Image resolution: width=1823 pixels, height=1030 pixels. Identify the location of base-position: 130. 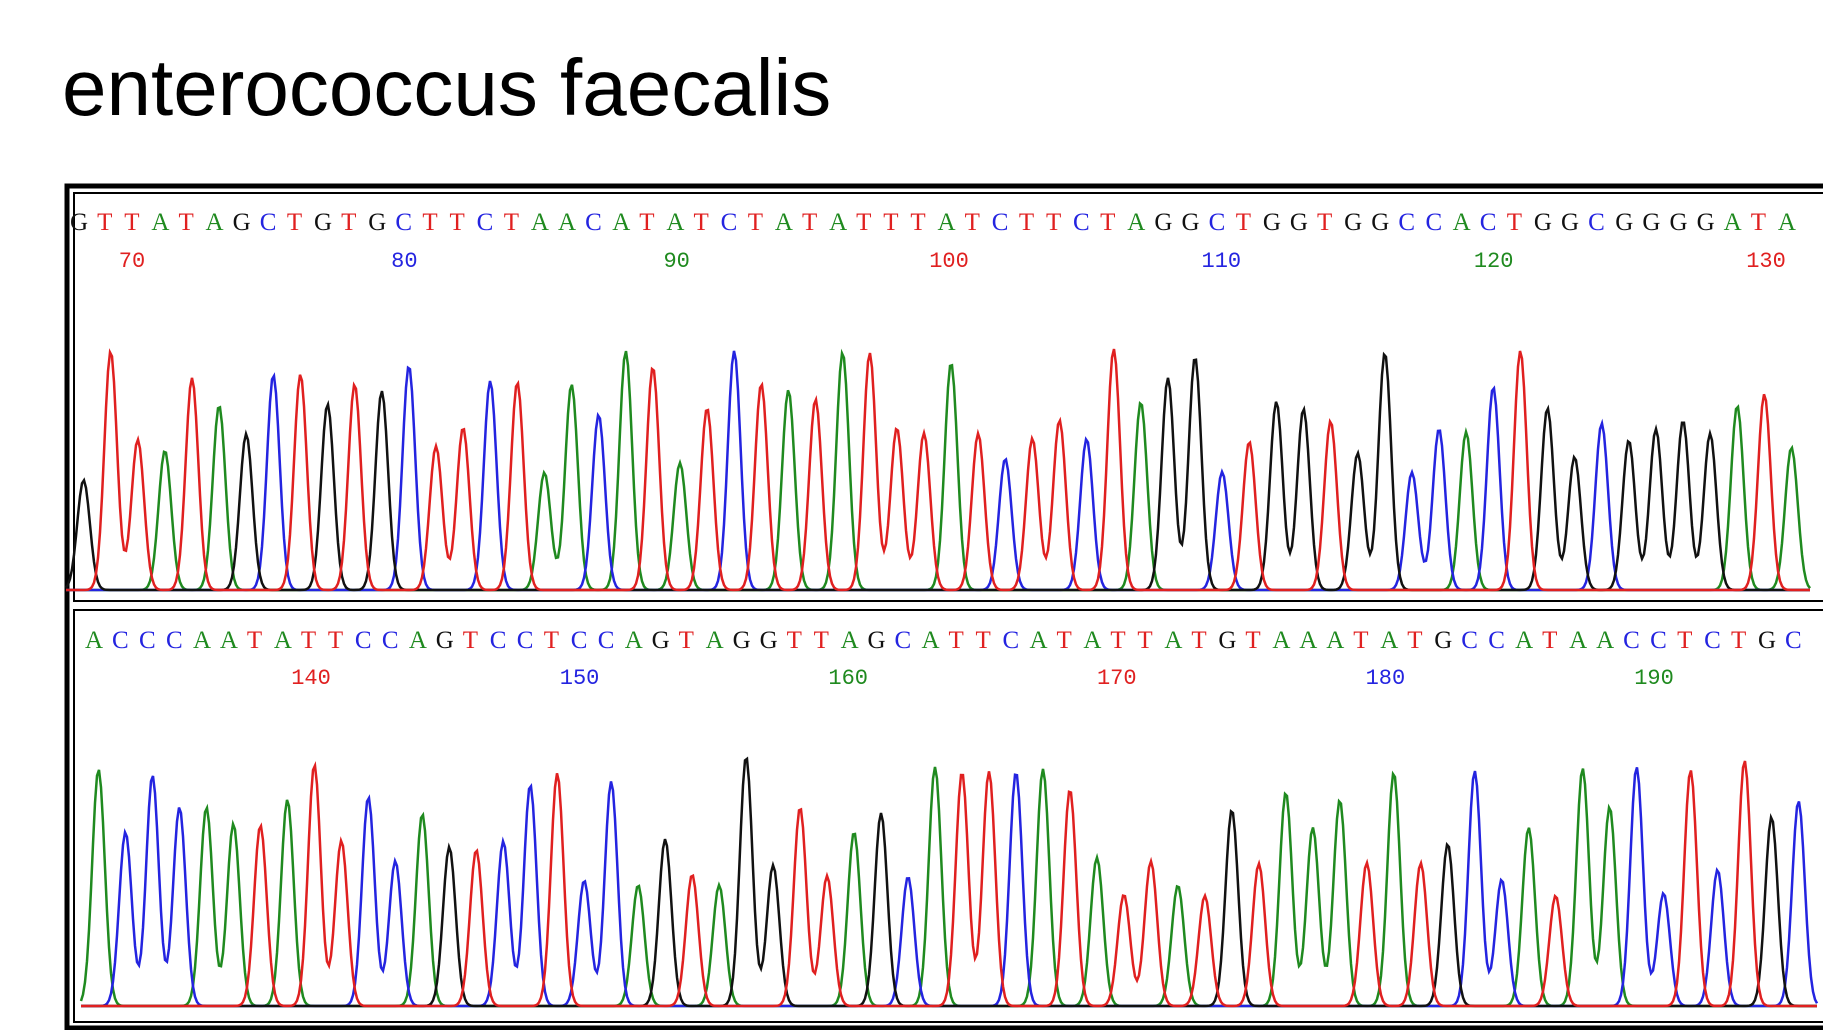
(1766, 261).